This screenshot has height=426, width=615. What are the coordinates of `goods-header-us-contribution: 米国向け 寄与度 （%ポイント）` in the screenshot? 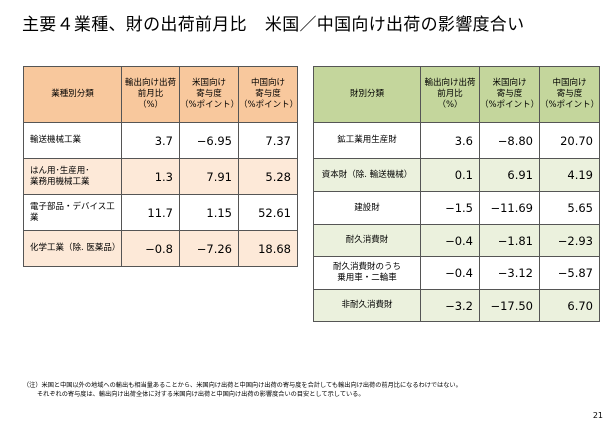 It's located at (509, 94).